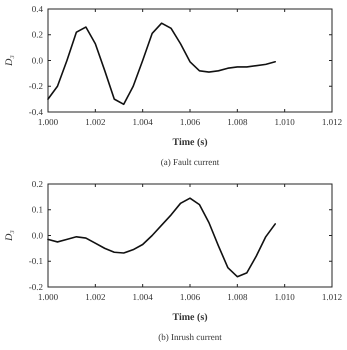 The image size is (347, 350). What do you see at coordinates (35, 261) in the screenshot?
I see `y-tick-label: -0.1` at bounding box center [35, 261].